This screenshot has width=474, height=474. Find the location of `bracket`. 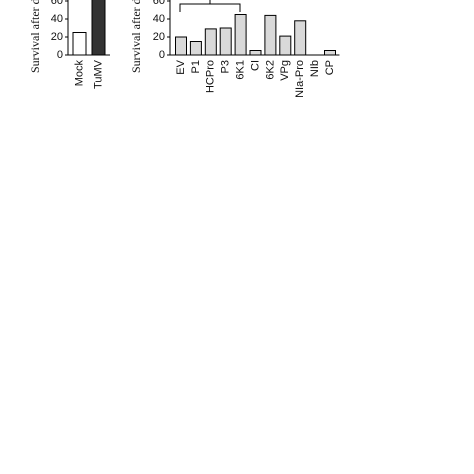

bracket is located at coordinates (210, 6).